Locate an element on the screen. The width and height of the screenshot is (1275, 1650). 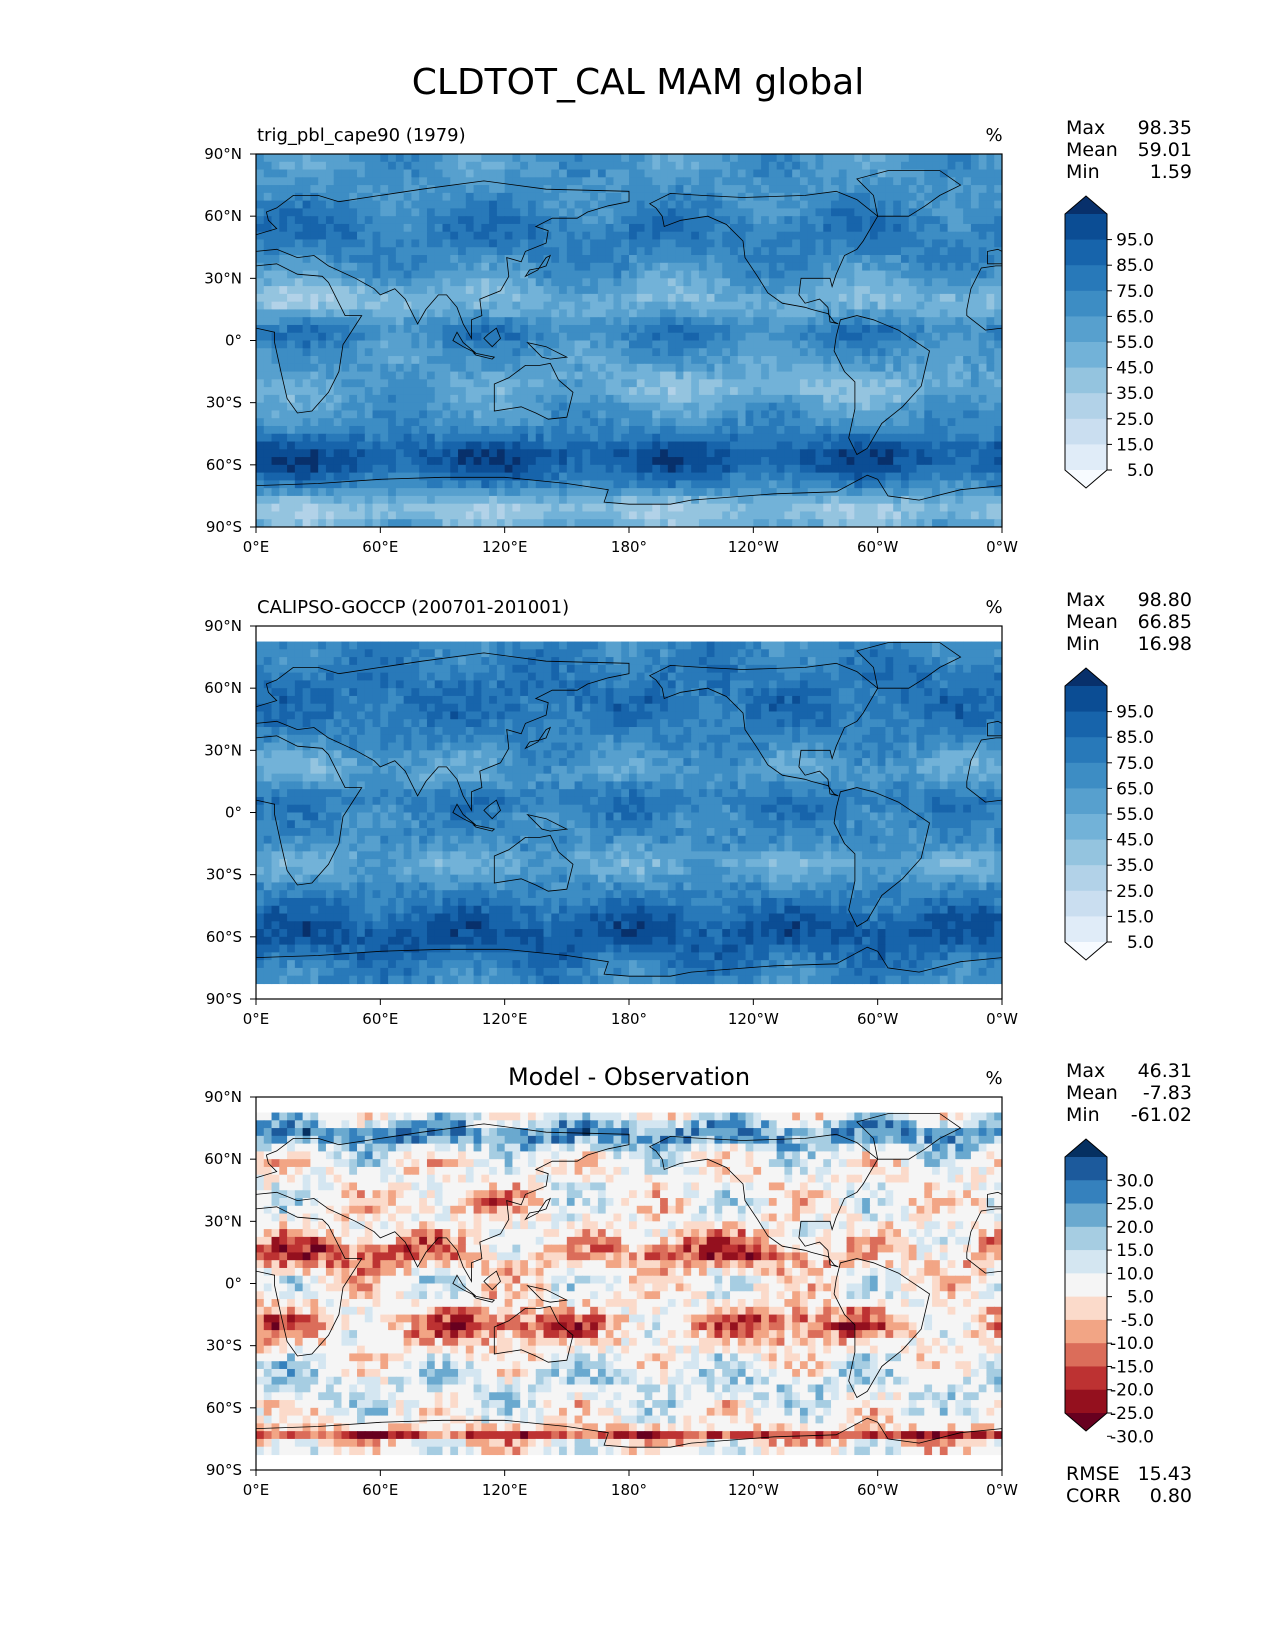
stat-label: Min is located at coordinates (1083, 172).